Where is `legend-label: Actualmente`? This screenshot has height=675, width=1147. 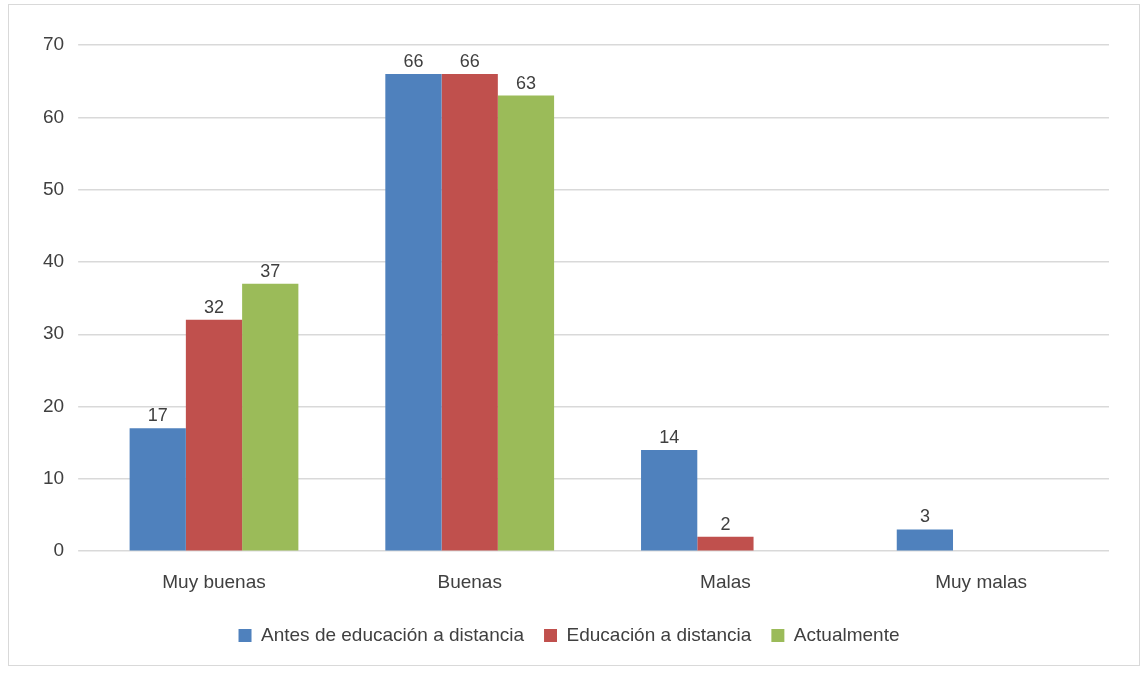 legend-label: Actualmente is located at coordinates (846, 634).